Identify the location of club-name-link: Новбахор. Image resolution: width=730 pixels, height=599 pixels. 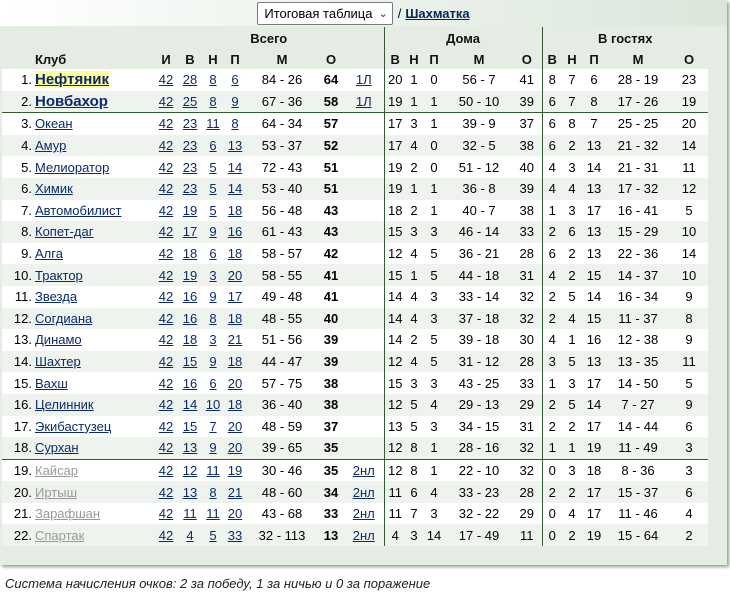
(71, 101).